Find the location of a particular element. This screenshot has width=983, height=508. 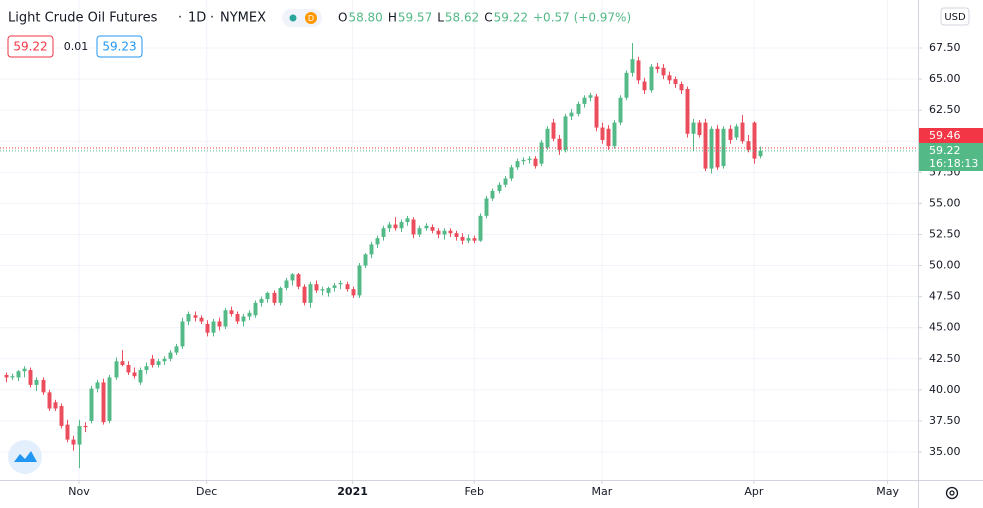

logo-circle is located at coordinates (25, 457).